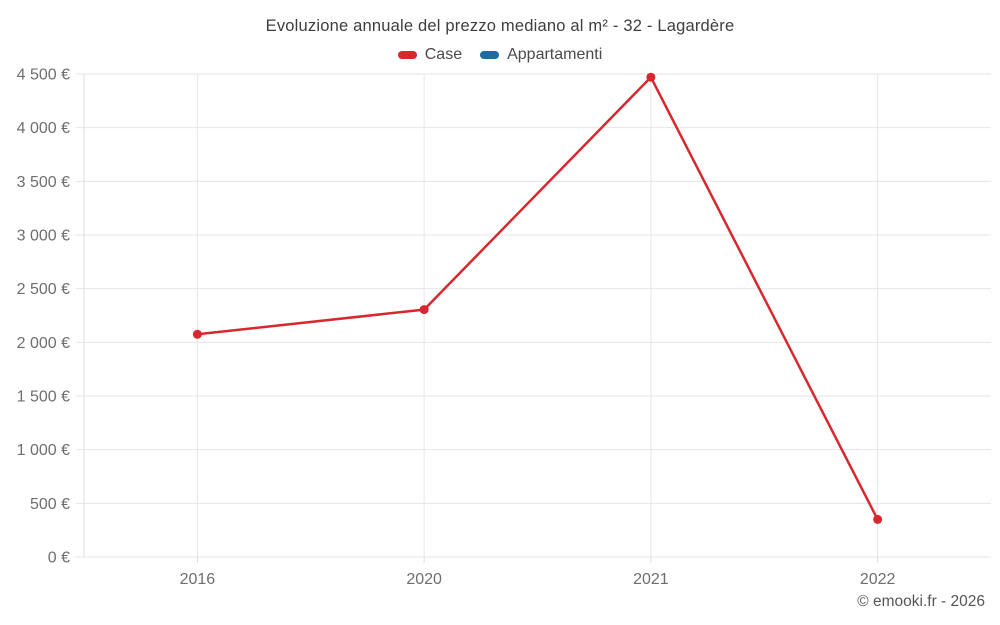 This screenshot has width=1000, height=625. Describe the element at coordinates (424, 579) in the screenshot. I see `x-tick-label: 2020` at that location.